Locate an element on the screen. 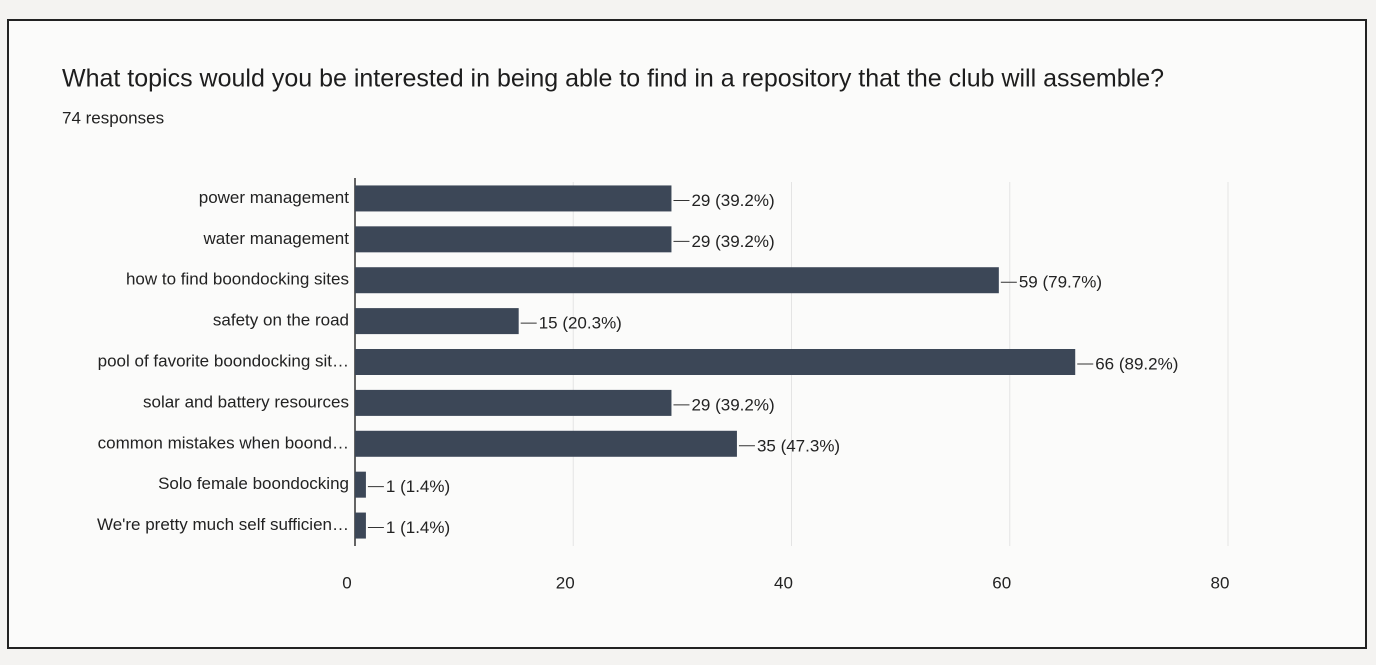  x-tick-label: 40 is located at coordinates (783, 582).